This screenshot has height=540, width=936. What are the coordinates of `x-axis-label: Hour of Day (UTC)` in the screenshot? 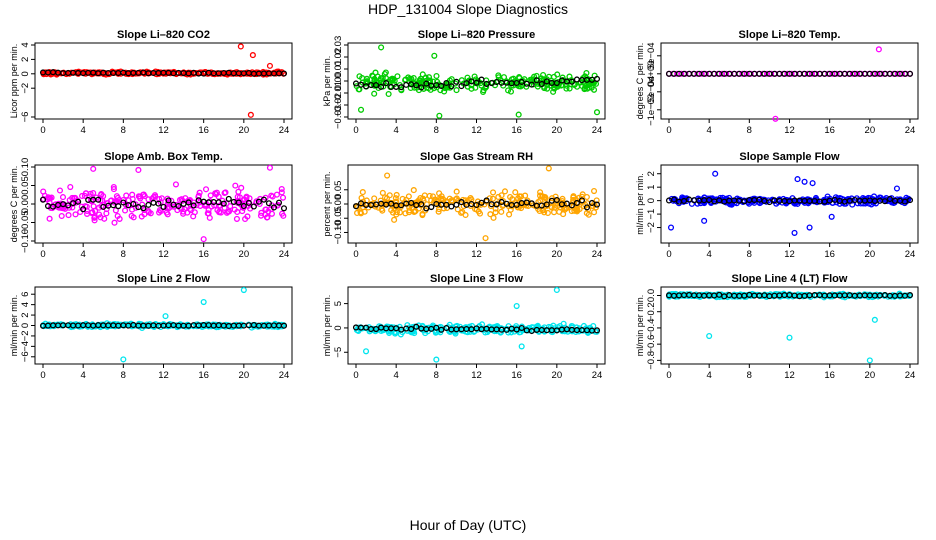 It's located at (468, 525).